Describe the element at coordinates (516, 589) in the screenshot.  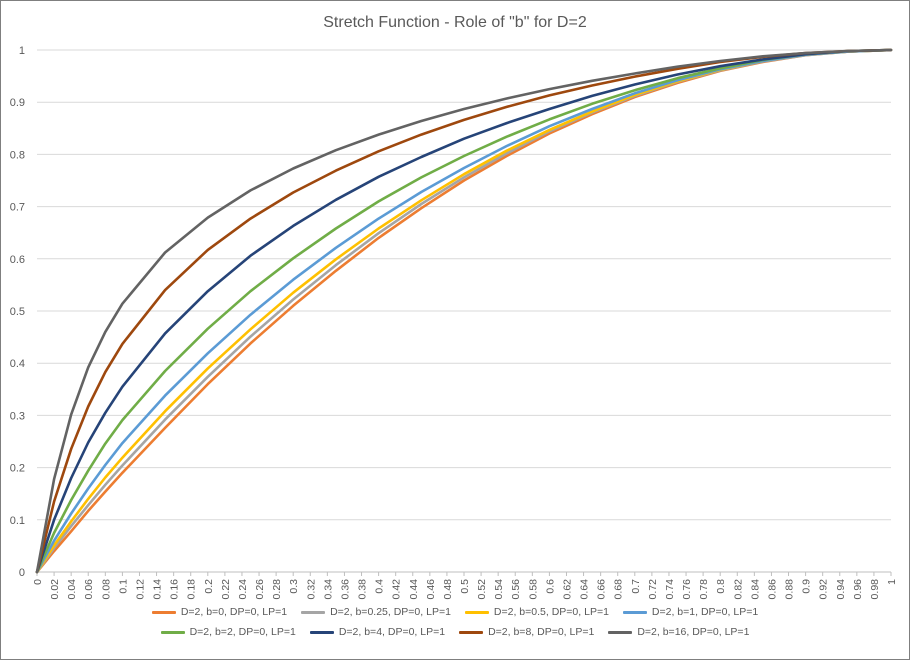
I see `x-tick-label: 0.56` at that location.